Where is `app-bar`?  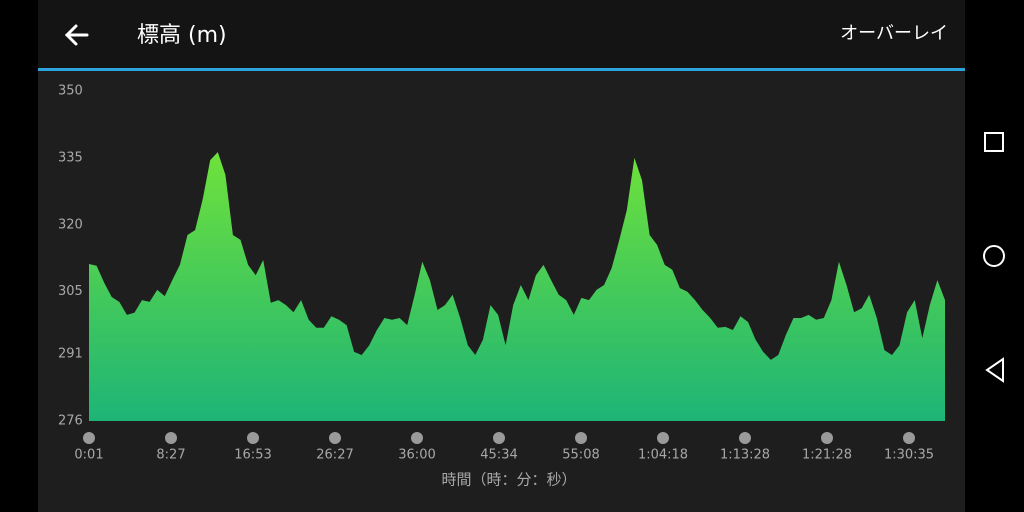
app-bar is located at coordinates (501, 34).